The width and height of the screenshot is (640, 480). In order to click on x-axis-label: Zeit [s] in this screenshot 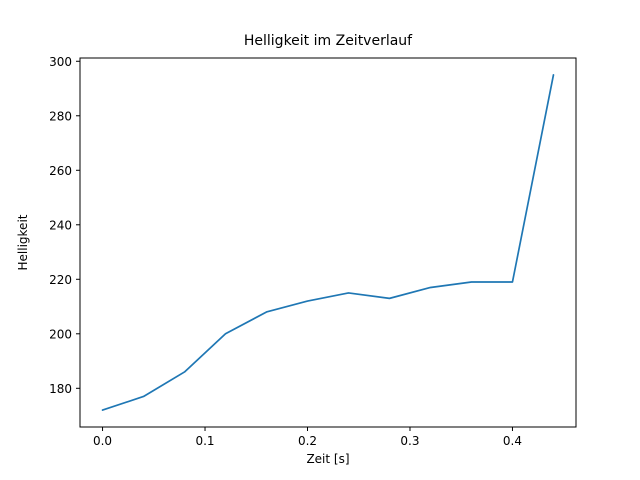, I will do `click(327, 459)`.